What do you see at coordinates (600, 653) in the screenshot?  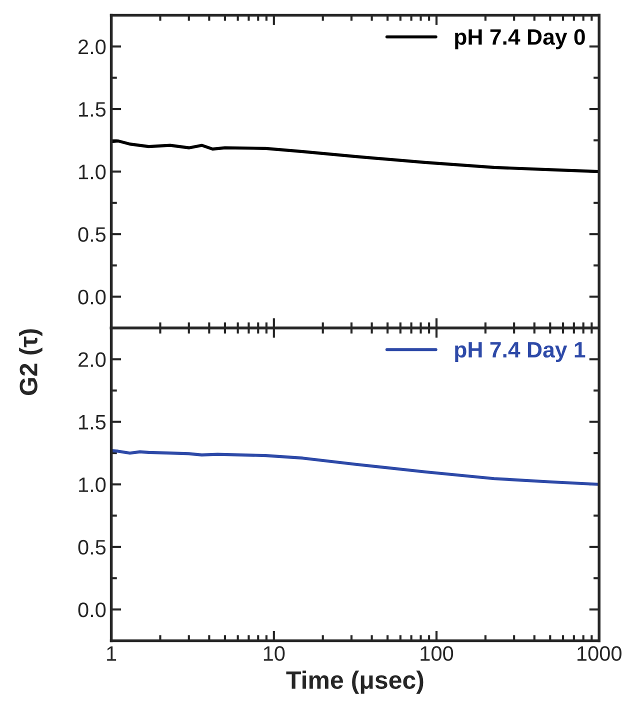 I see `x-tick-label: 1000` at bounding box center [600, 653].